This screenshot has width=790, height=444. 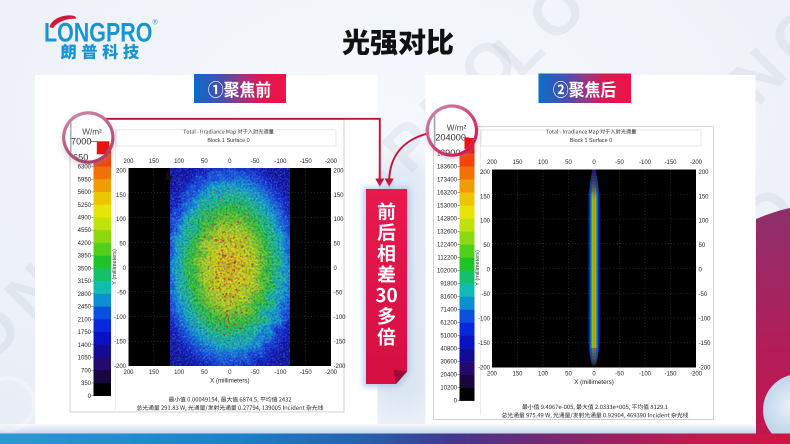 I want to click on svg-text: 7000, so click(x=81, y=142).